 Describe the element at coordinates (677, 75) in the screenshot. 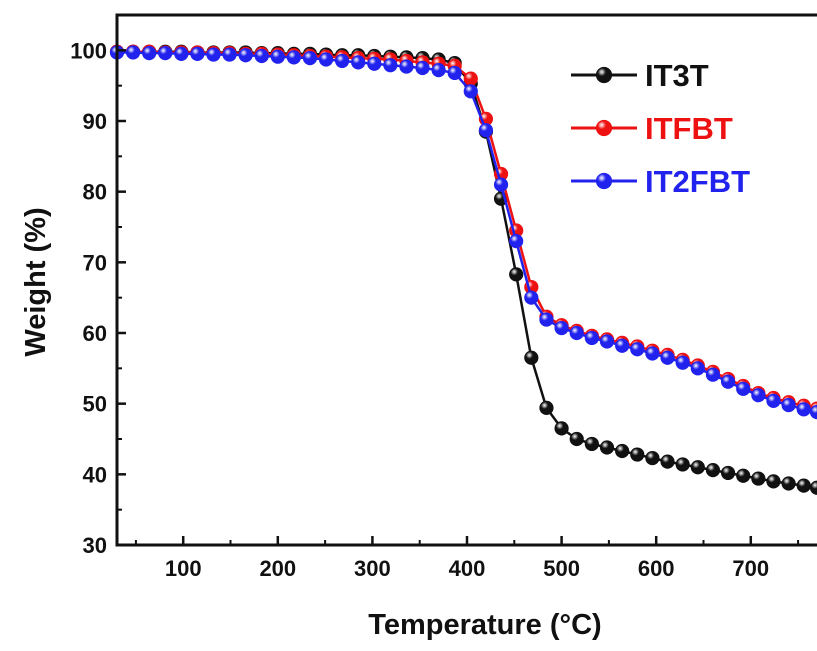

I see `legend-label-it3t: IT3T` at that location.